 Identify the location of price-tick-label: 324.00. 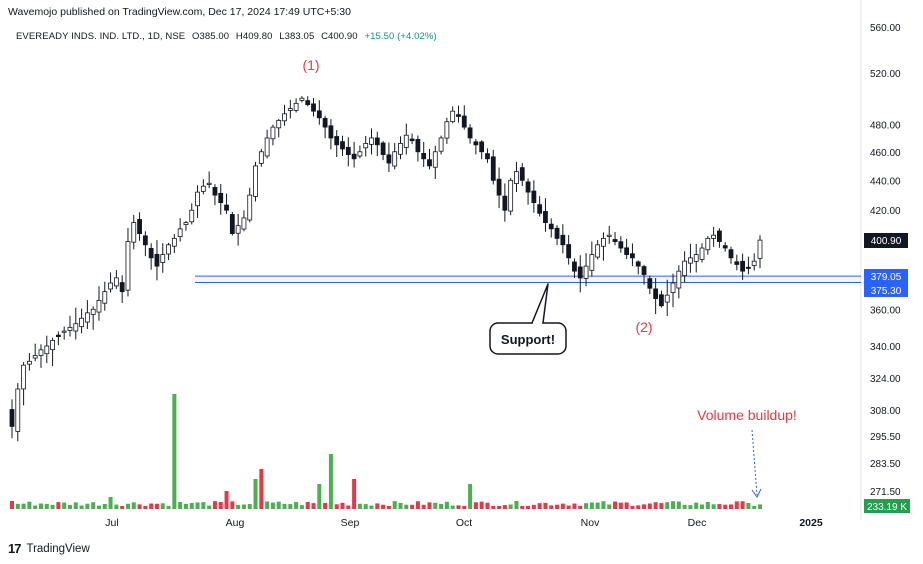
(885, 379).